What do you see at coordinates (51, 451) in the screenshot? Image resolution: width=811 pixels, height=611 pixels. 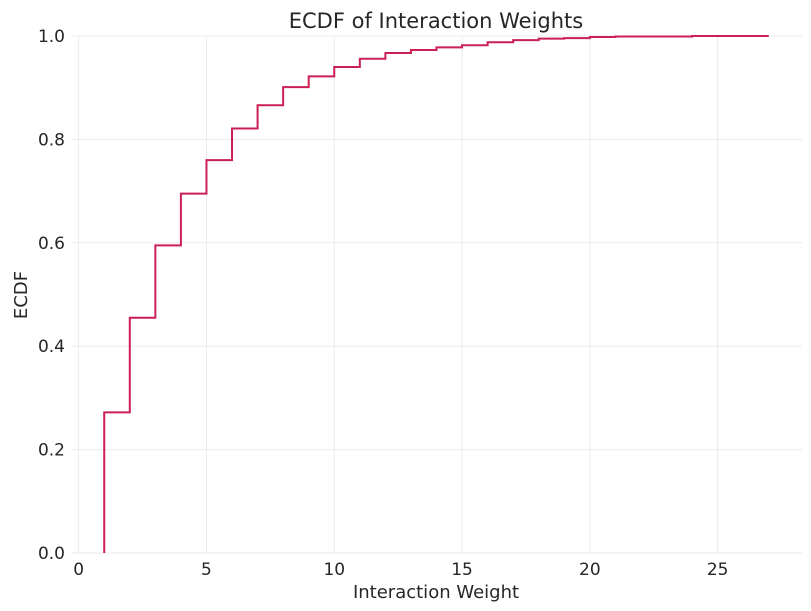 I see `y-tick-label: 0.2` at bounding box center [51, 451].